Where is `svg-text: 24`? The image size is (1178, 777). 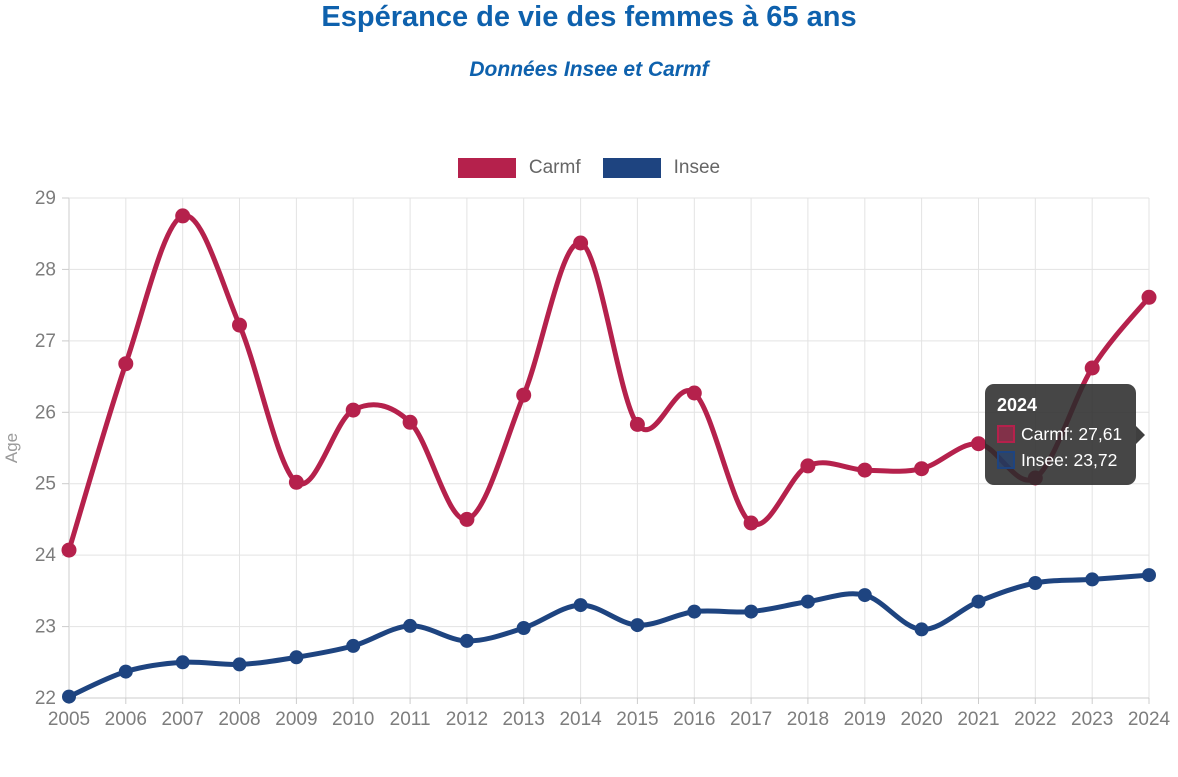 svg-text: 24 is located at coordinates (46, 555).